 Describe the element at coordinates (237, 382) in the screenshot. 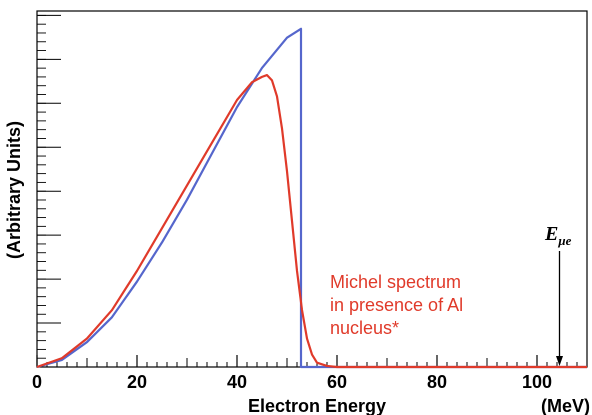

I see `x-tick-label: 40` at that location.